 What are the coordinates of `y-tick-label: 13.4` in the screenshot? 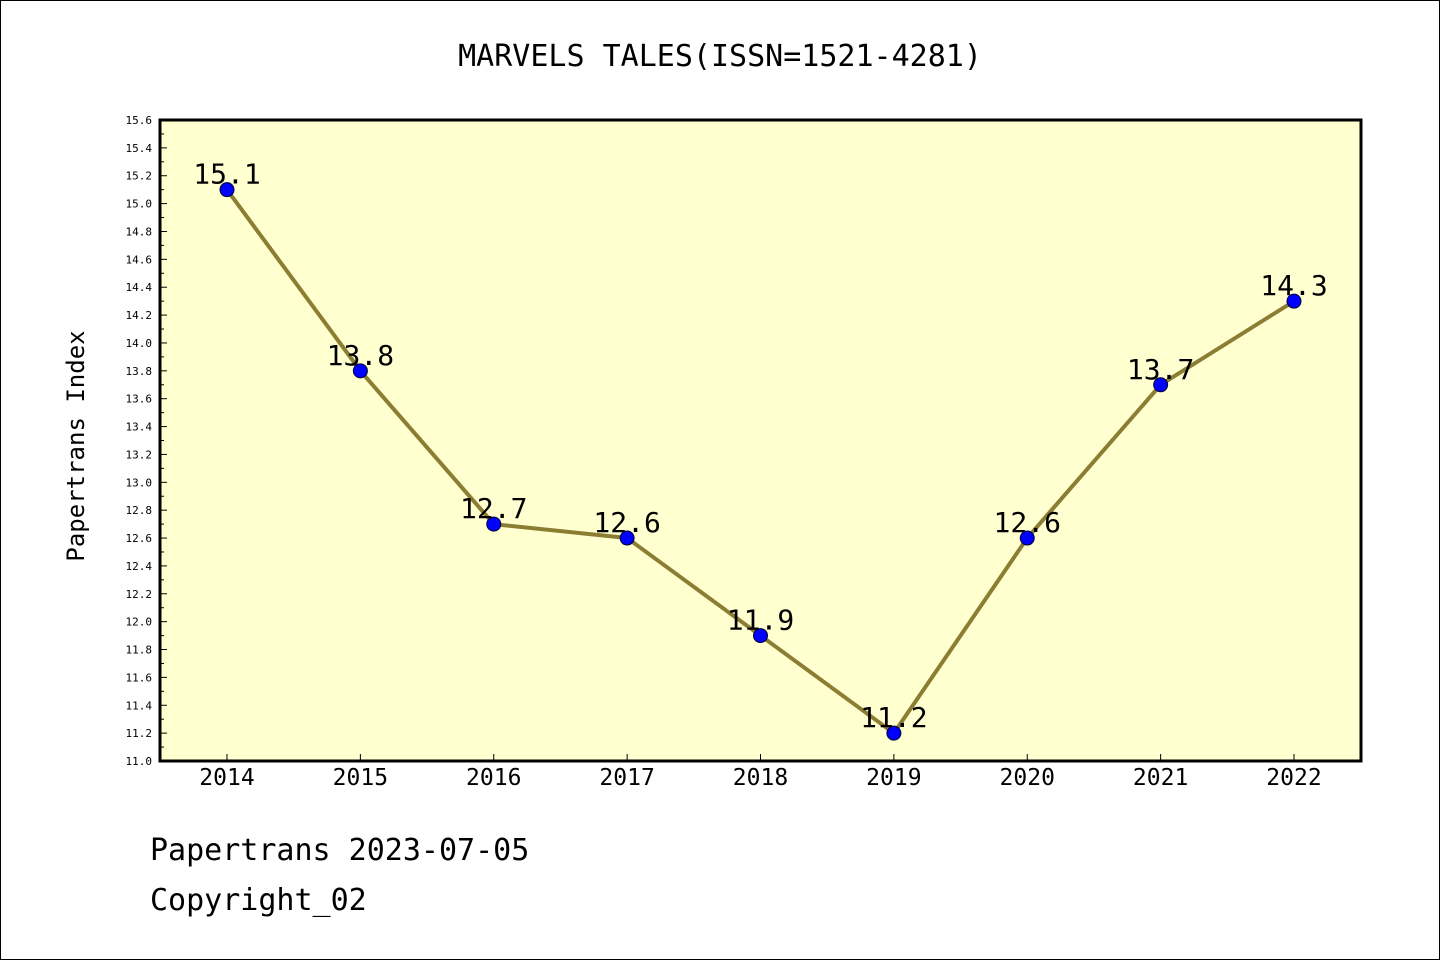 It's located at (139, 427).